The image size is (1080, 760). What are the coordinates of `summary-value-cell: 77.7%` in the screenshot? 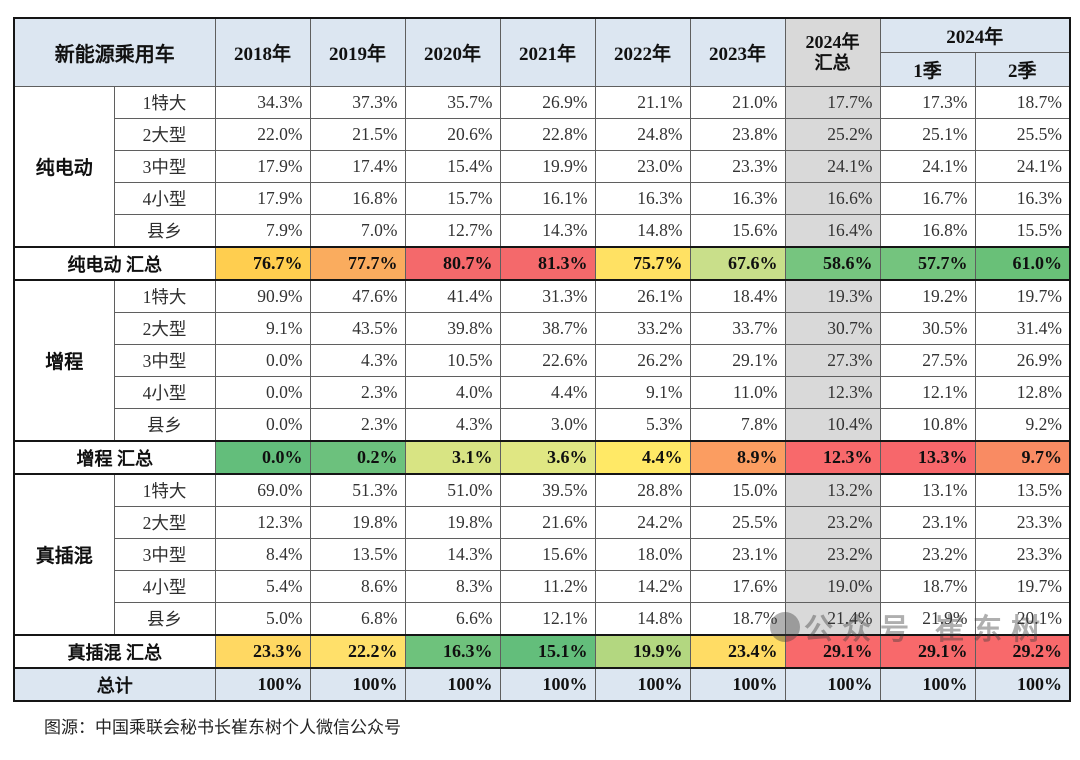 It's located at (357, 263).